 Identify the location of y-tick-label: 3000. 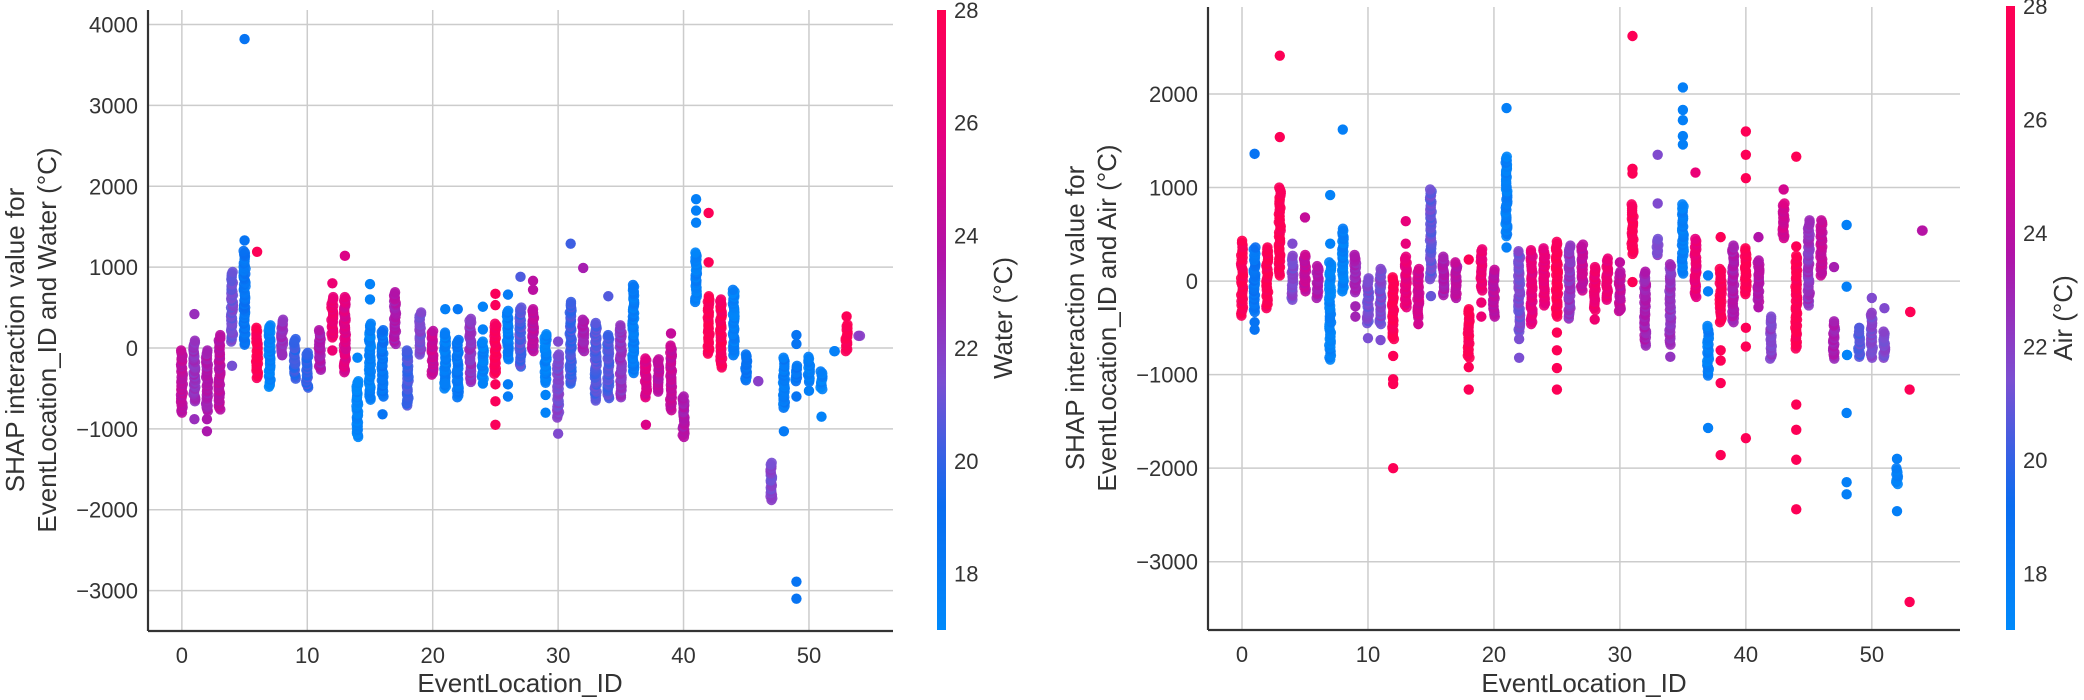
(113, 105).